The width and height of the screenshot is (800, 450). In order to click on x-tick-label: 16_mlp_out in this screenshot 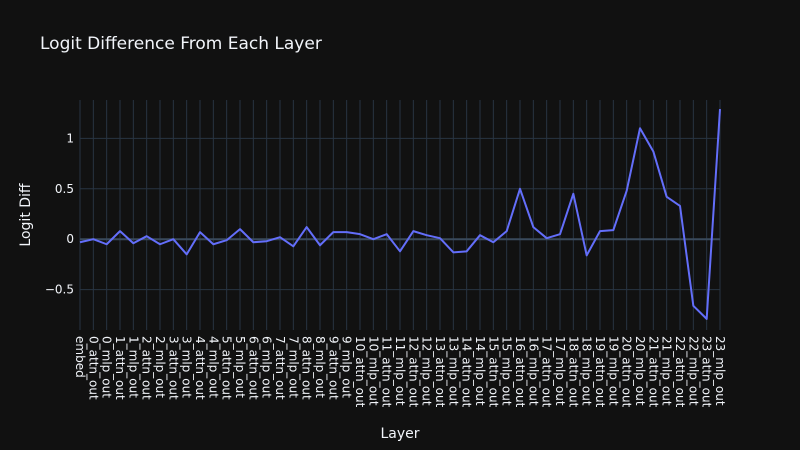, I will do `click(533, 371)`.